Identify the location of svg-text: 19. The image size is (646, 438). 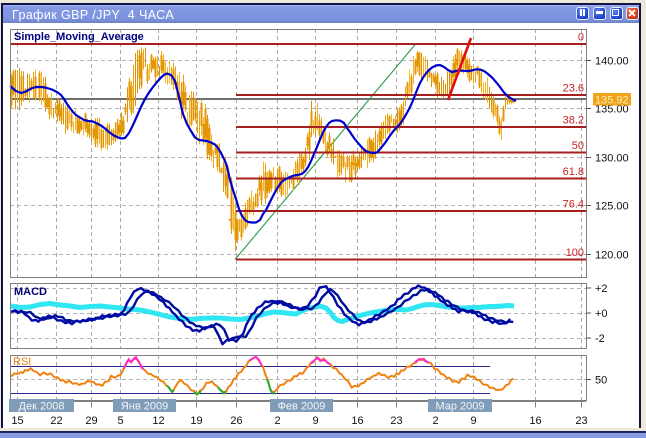
(196, 421).